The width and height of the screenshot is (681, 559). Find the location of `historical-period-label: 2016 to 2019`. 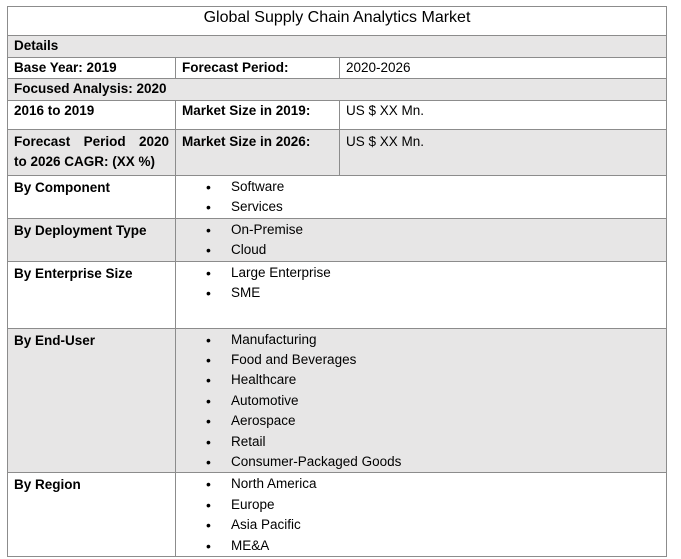

historical-period-label: 2016 to 2019 is located at coordinates (91, 115).